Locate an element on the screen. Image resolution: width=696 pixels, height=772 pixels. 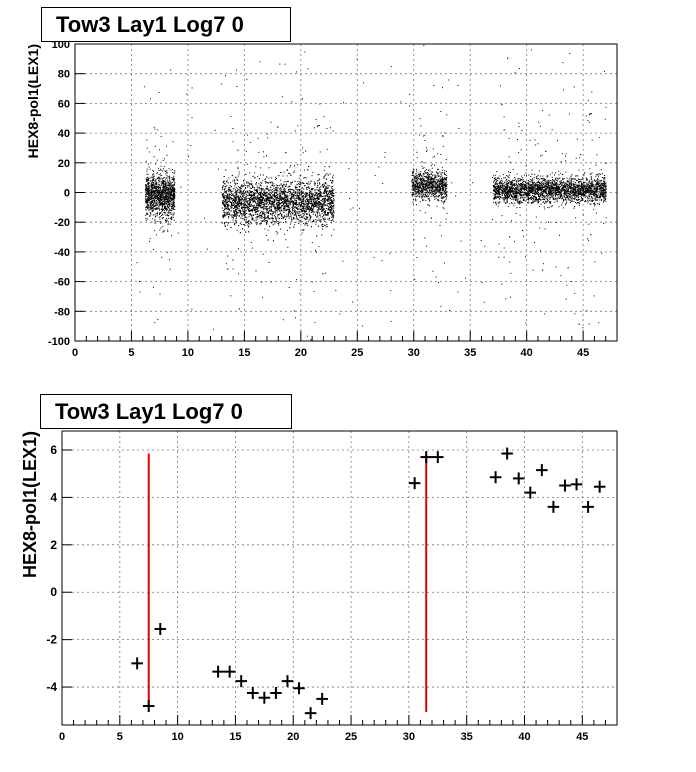
y-tick-label: 80 is located at coordinates (64, 75).